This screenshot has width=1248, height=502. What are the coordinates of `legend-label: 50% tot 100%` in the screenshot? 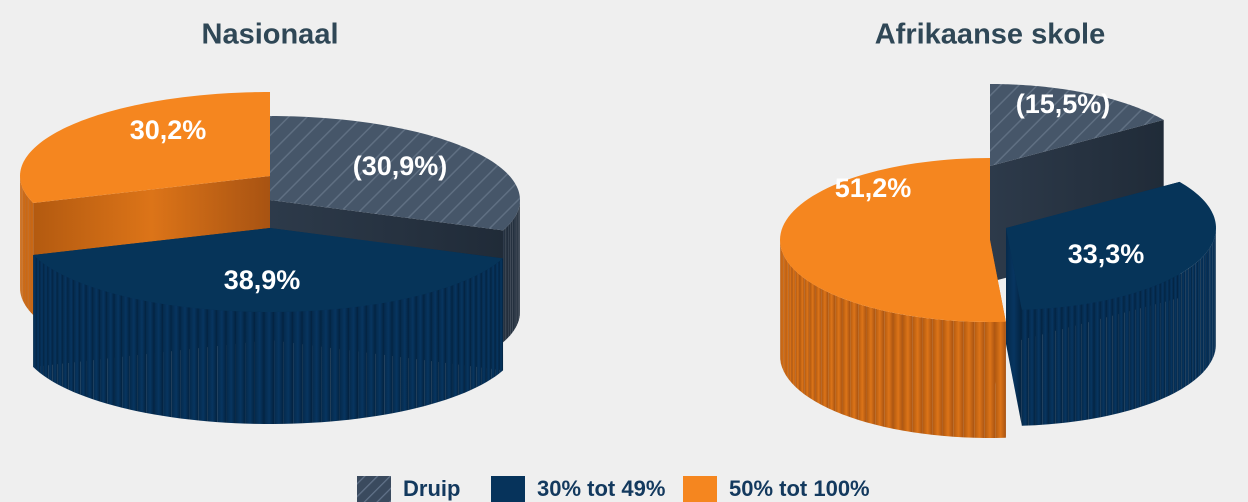 It's located at (799, 488).